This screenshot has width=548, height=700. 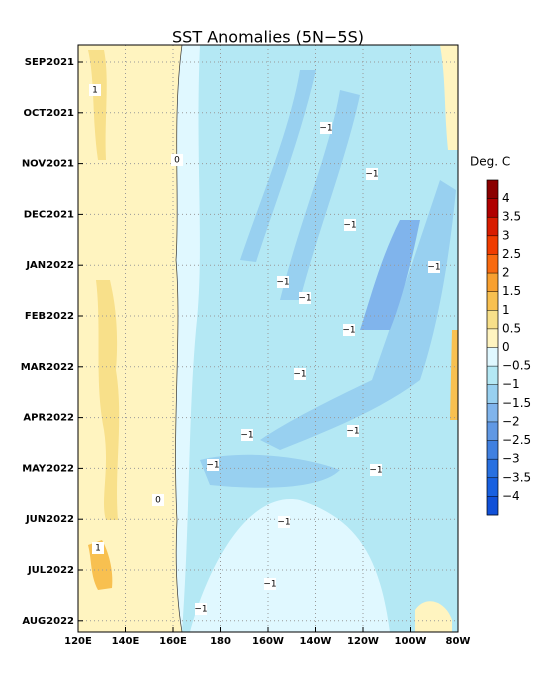 What do you see at coordinates (511, 217) in the screenshot?
I see `colorbar-label: 3.5` at bounding box center [511, 217].